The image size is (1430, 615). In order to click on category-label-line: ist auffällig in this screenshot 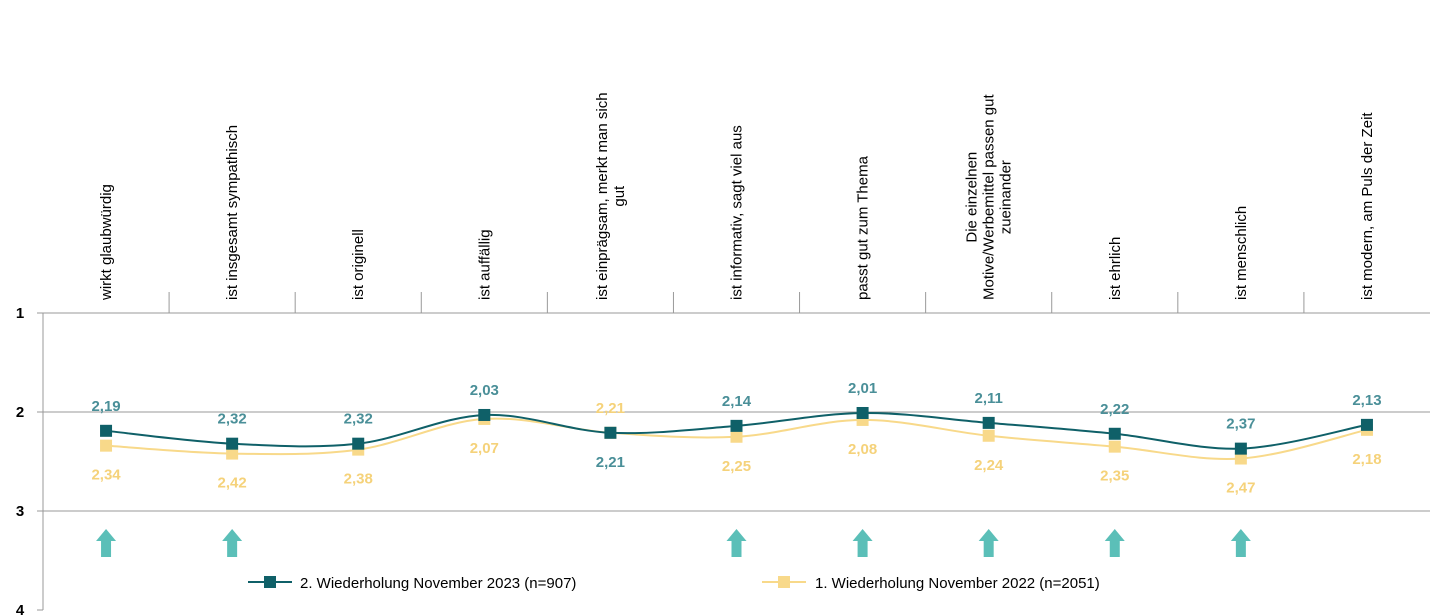, I will do `click(484, 264)`.